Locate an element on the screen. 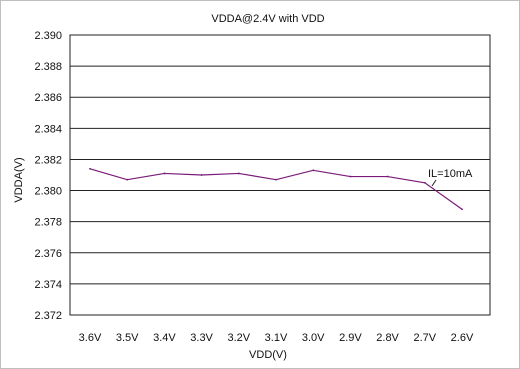  y-tick-label: 2.378 is located at coordinates (48, 223).